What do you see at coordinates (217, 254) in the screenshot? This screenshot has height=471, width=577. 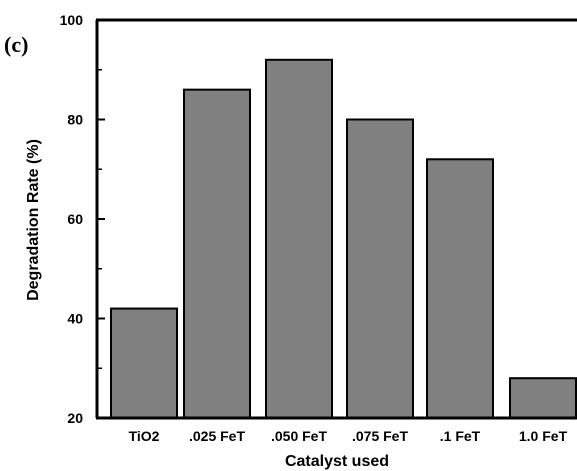 I see `bar-025-fet` at bounding box center [217, 254].